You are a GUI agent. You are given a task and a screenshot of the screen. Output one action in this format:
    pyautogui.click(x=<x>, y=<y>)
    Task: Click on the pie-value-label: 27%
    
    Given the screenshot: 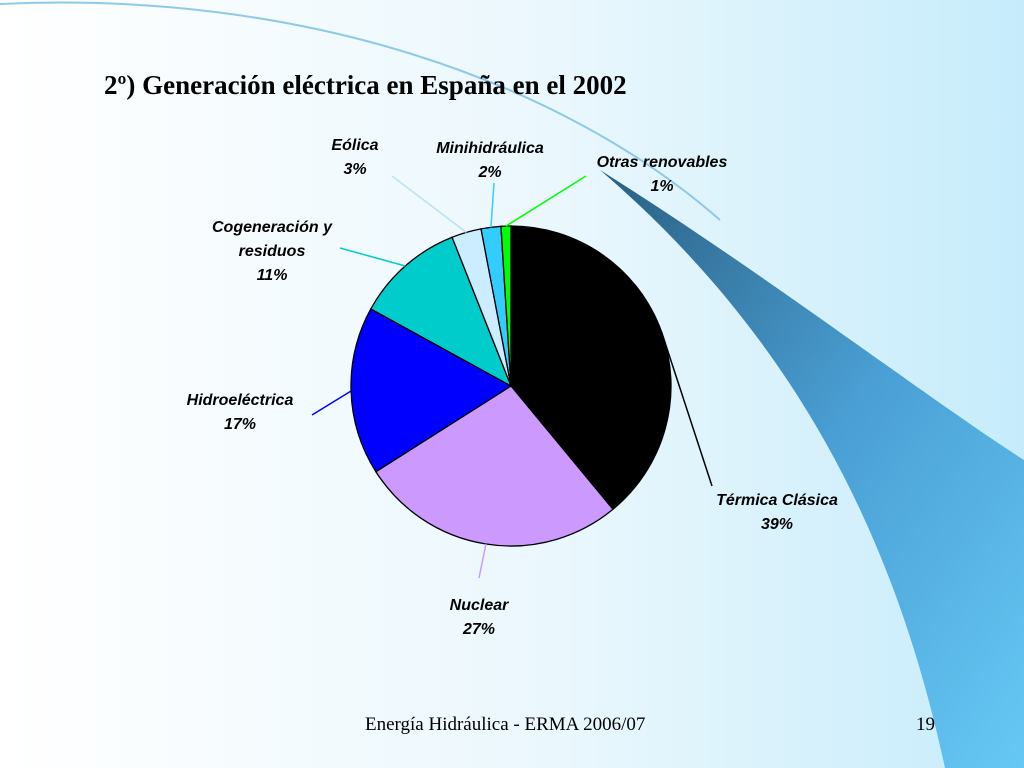 What is the action you would take?
    pyautogui.click(x=478, y=629)
    